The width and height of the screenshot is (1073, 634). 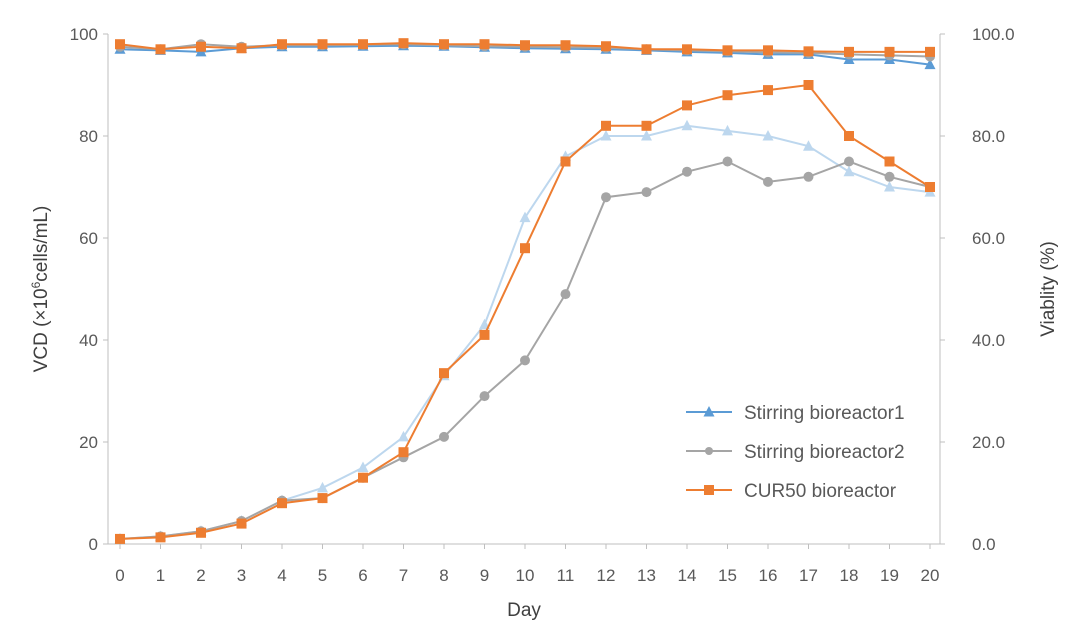 I want to click on y-right-tick-label: 0.0, so click(x=984, y=544).